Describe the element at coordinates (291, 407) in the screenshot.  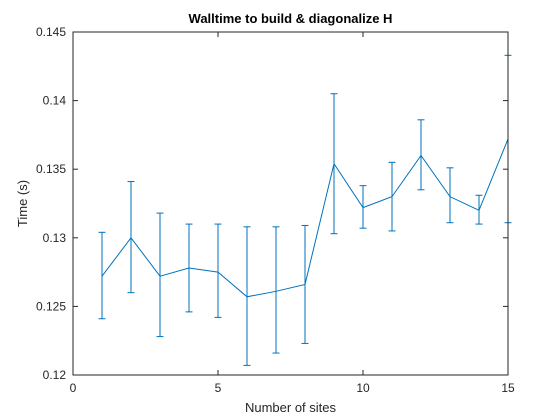
I see `x-axis-label: Number of sites` at that location.